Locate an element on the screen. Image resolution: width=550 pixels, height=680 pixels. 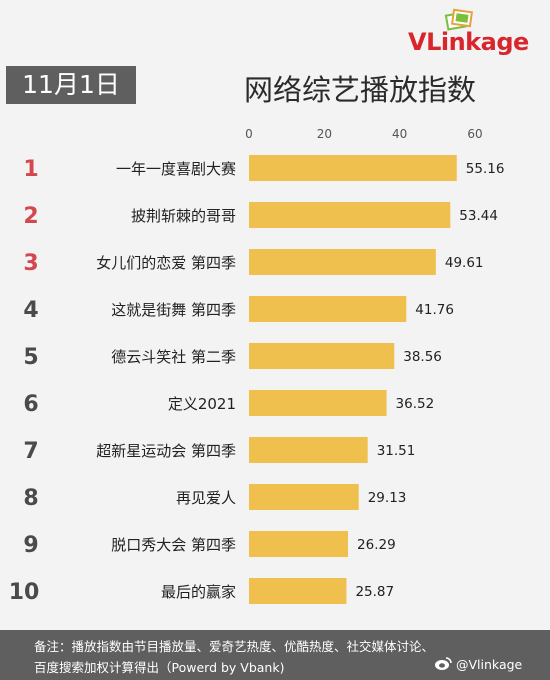
category-label: 最后的赢家 is located at coordinates (198, 592).